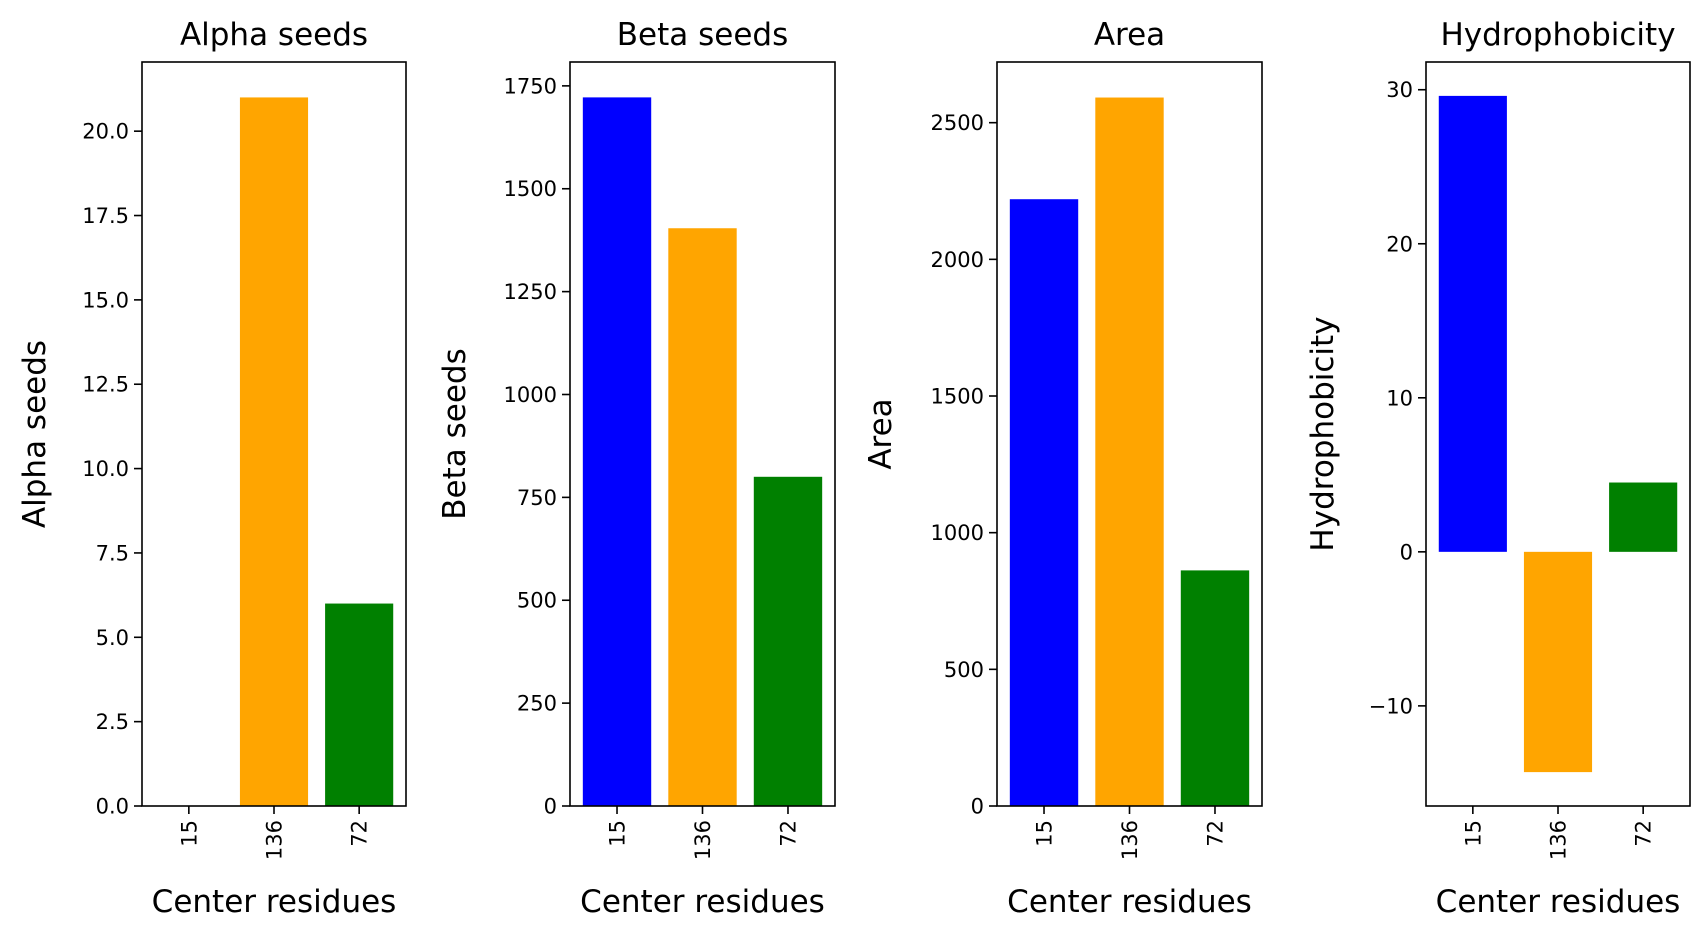 This screenshot has width=1706, height=937. What do you see at coordinates (702, 35) in the screenshot?
I see `chart-title: Beta seeds` at bounding box center [702, 35].